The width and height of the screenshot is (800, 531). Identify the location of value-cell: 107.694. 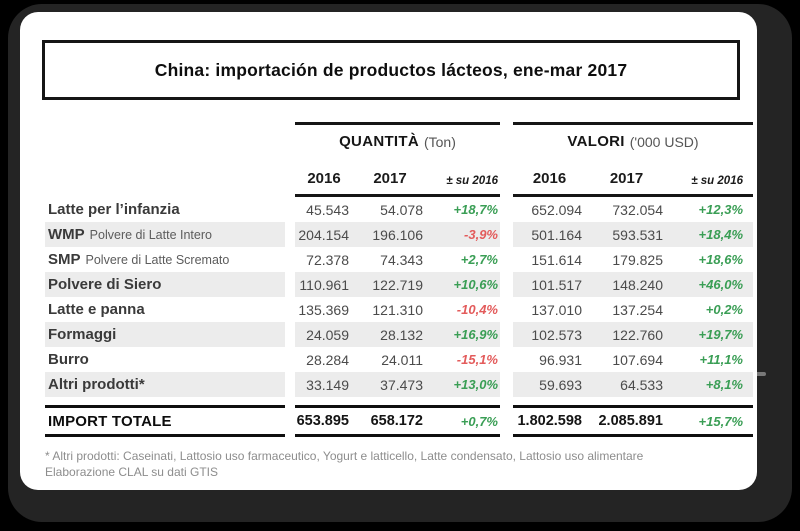
(637, 359).